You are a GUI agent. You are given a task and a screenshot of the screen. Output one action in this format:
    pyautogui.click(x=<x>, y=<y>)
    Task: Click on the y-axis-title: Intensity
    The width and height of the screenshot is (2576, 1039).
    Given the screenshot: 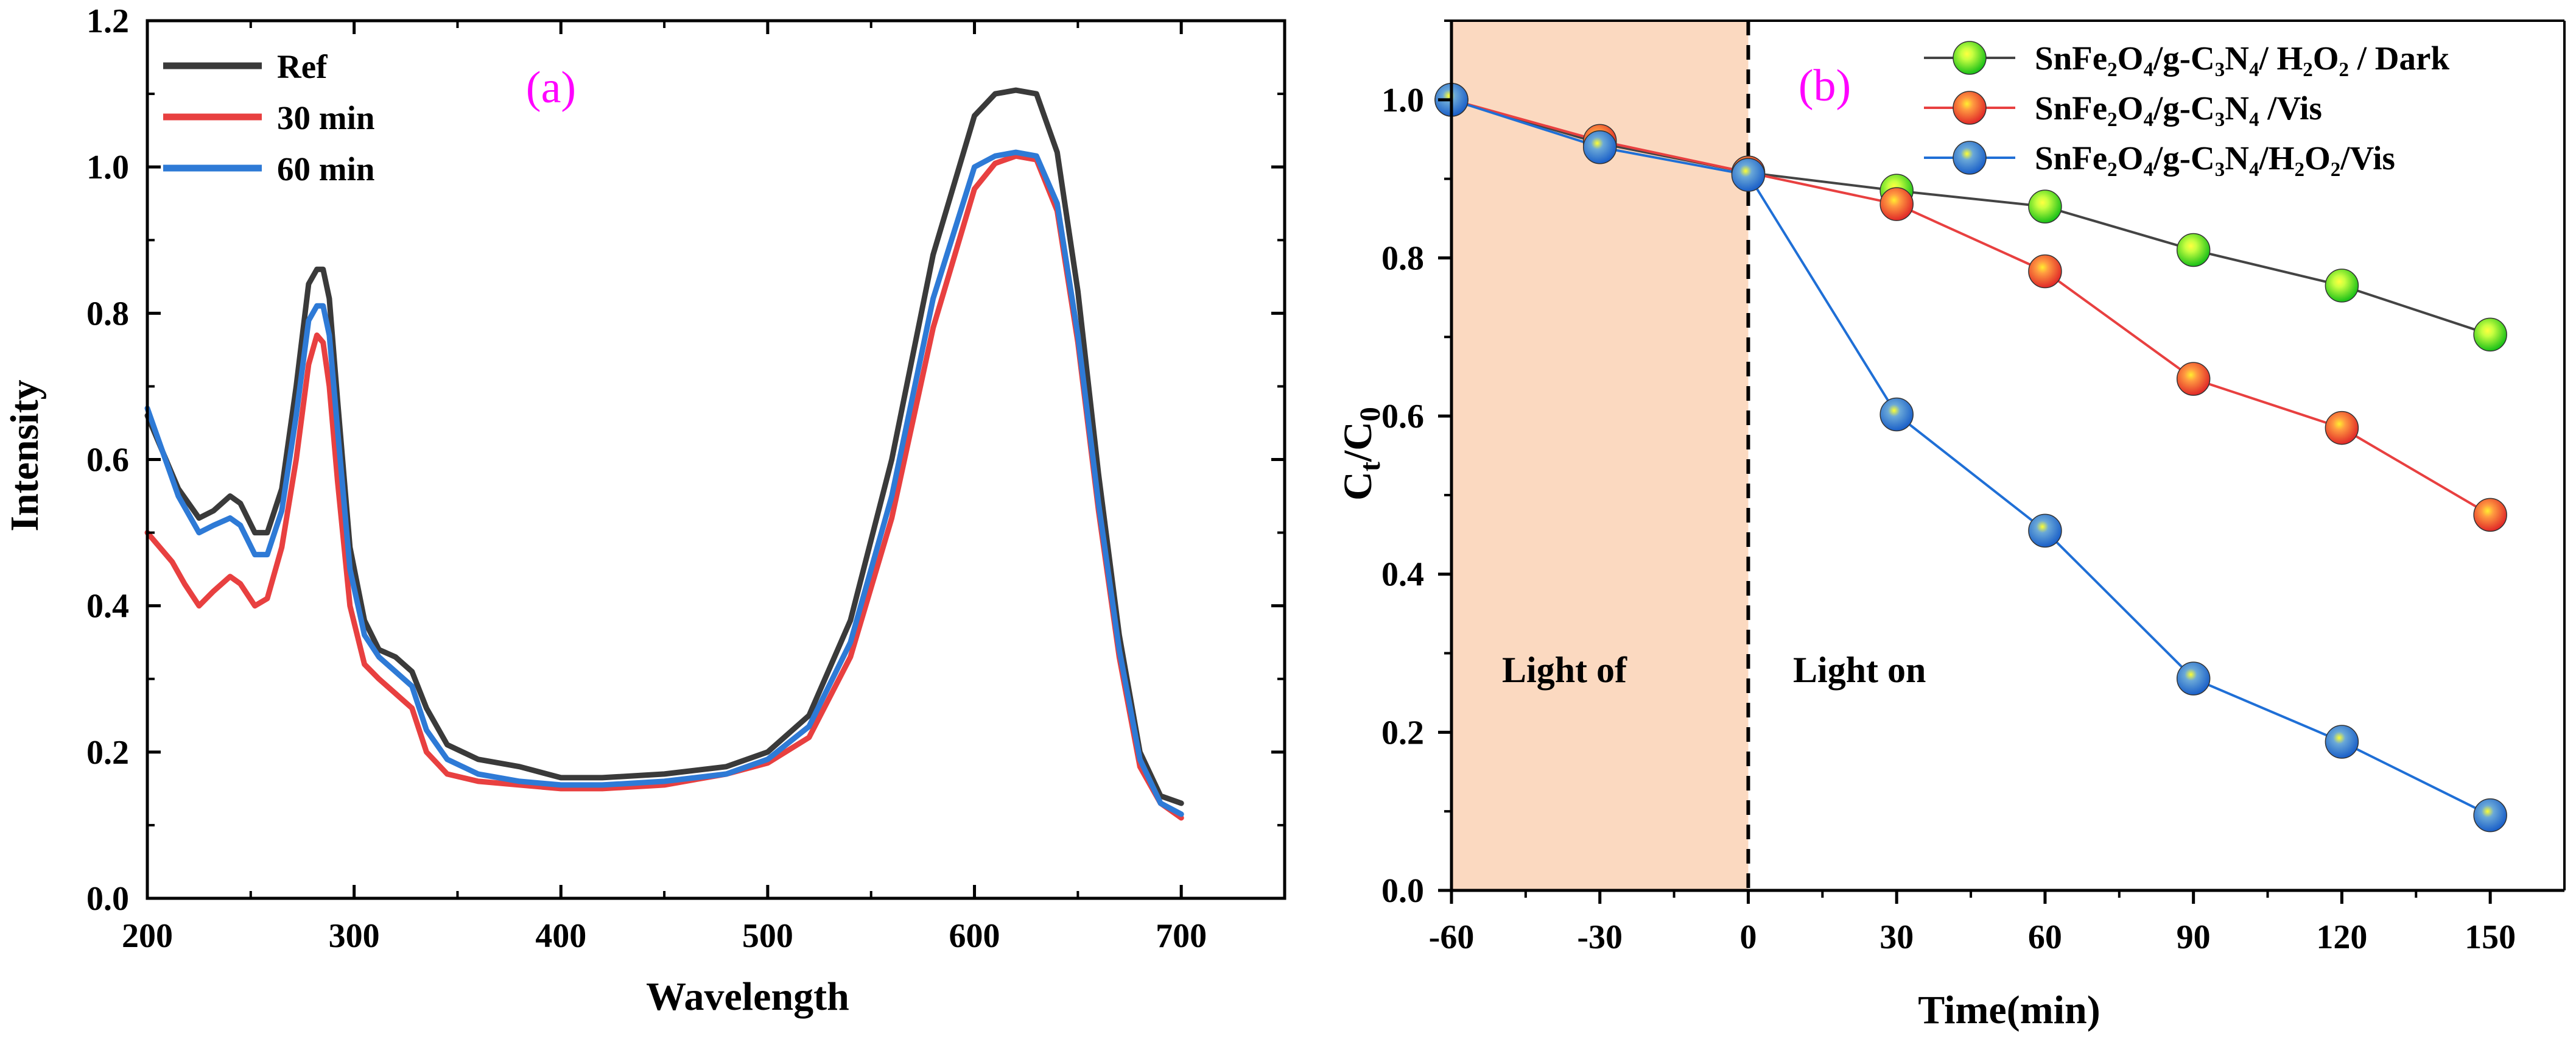 What is the action you would take?
    pyautogui.click(x=24, y=455)
    